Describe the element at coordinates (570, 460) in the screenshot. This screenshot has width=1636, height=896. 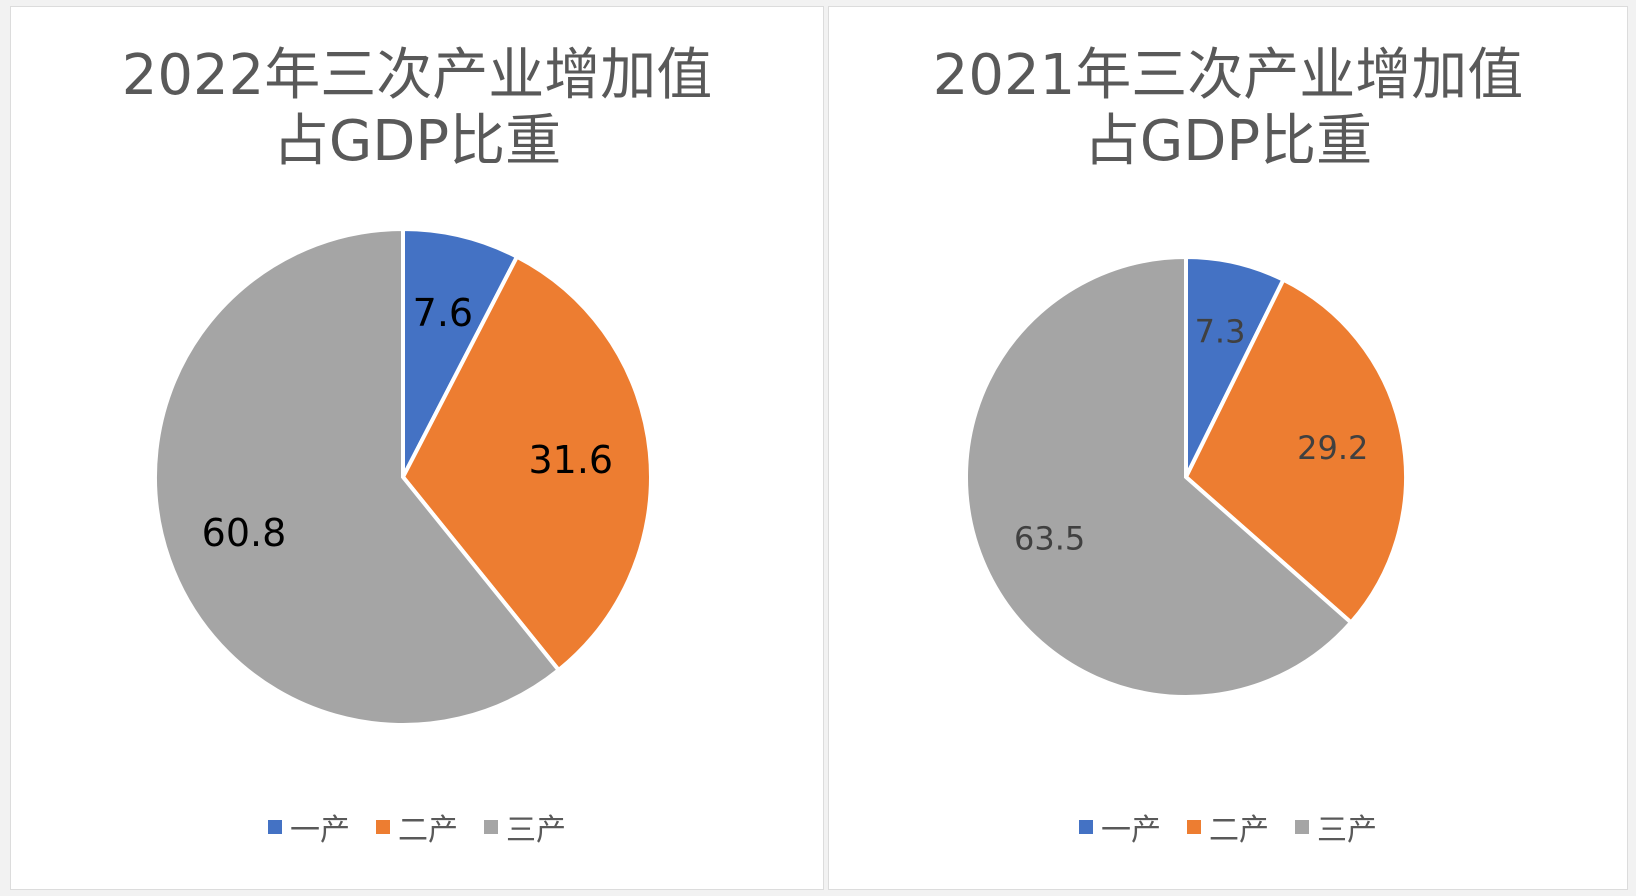
I see `data-label-secondary: 31.6` at that location.